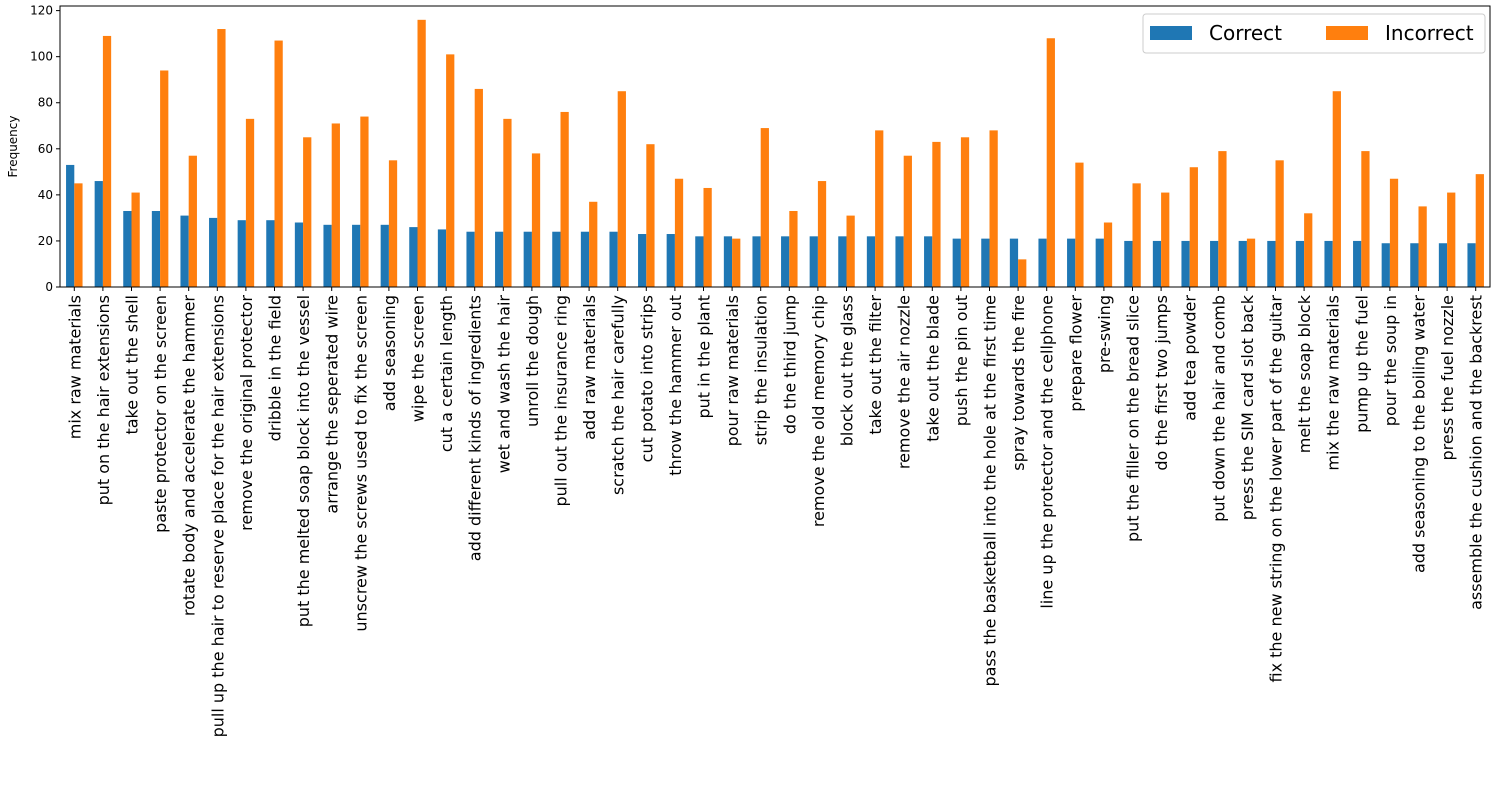 The width and height of the screenshot is (1500, 800). Describe the element at coordinates (732, 370) in the screenshot. I see `x-tick-label-23: pour raw materials` at that location.